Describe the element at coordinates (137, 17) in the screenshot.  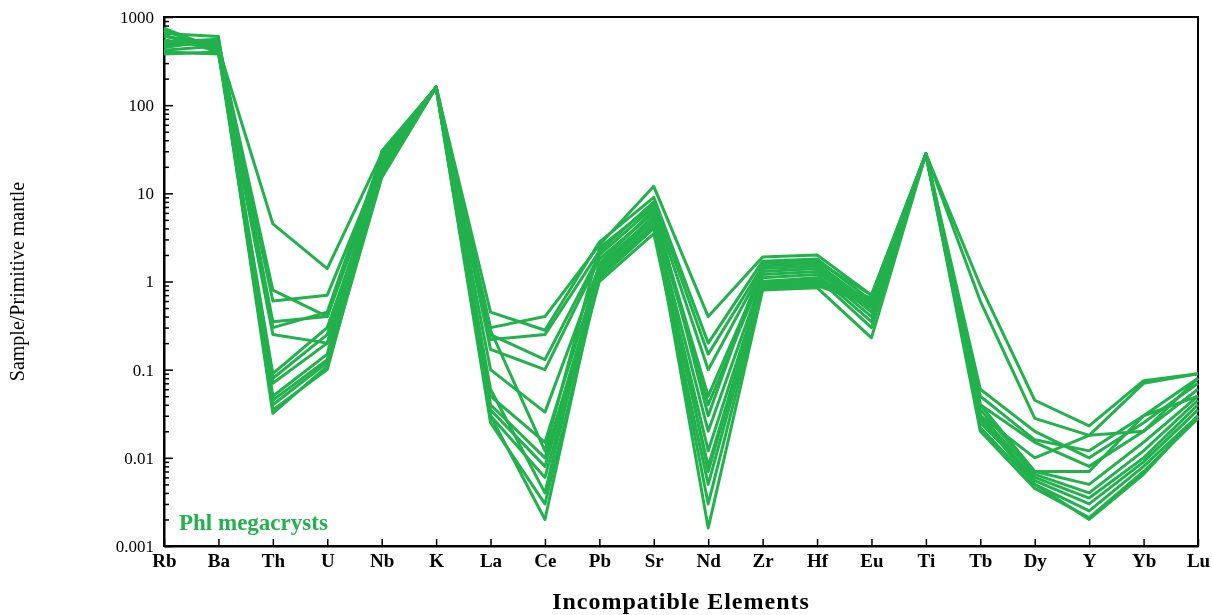
I see `y-tick-label: 1000` at that location.